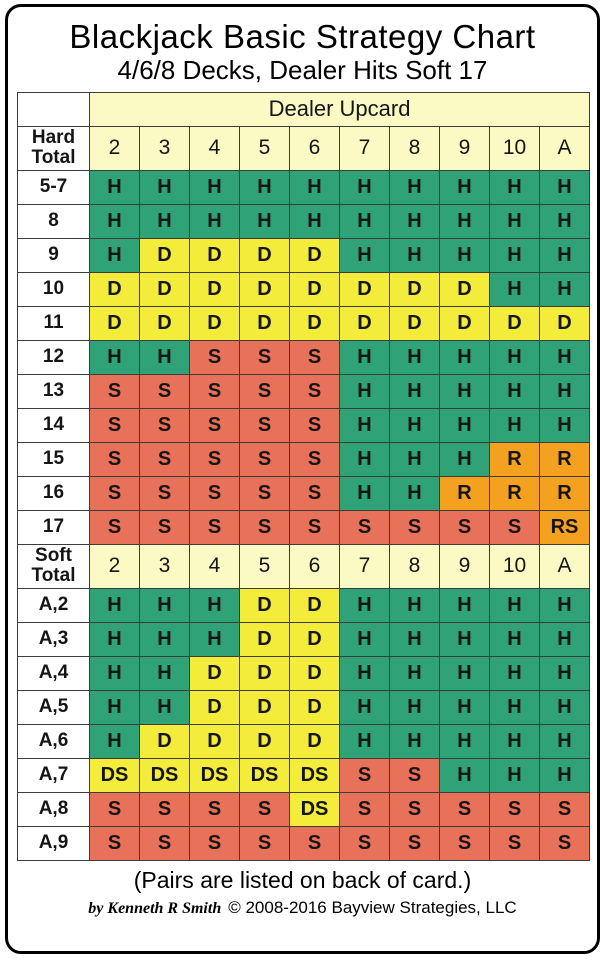  I want to click on strategy-row: 17 S S S S S S S S S RS, so click(304, 527).